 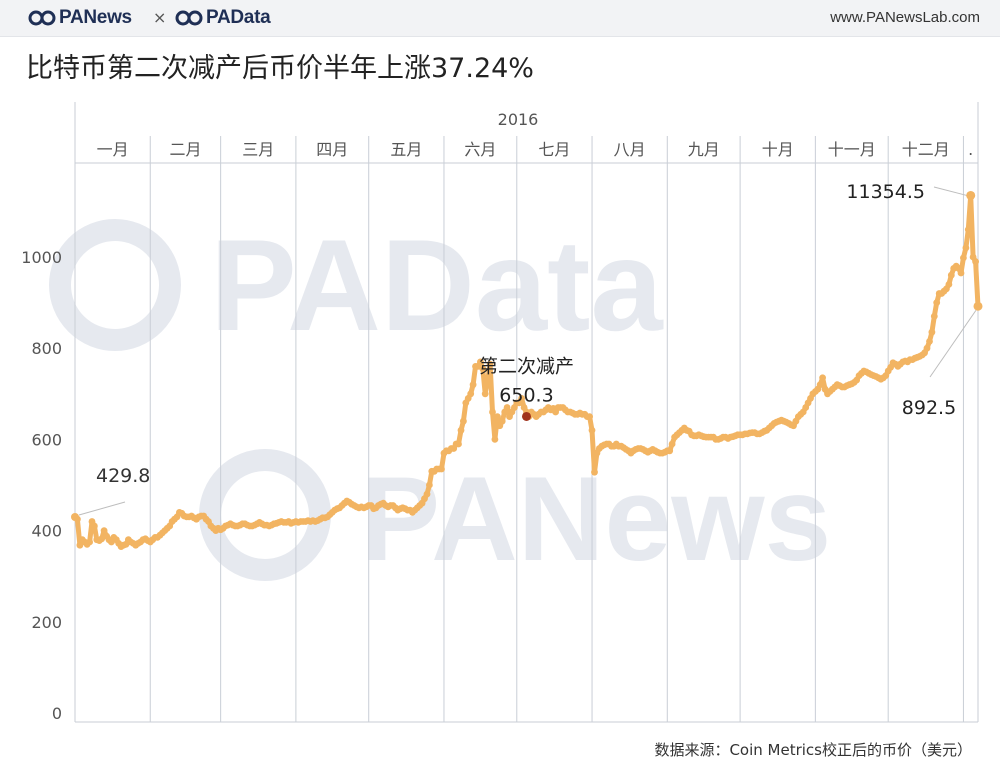 What do you see at coordinates (885, 192) in the screenshot?
I see `peak-value-label: 11354.5` at bounding box center [885, 192].